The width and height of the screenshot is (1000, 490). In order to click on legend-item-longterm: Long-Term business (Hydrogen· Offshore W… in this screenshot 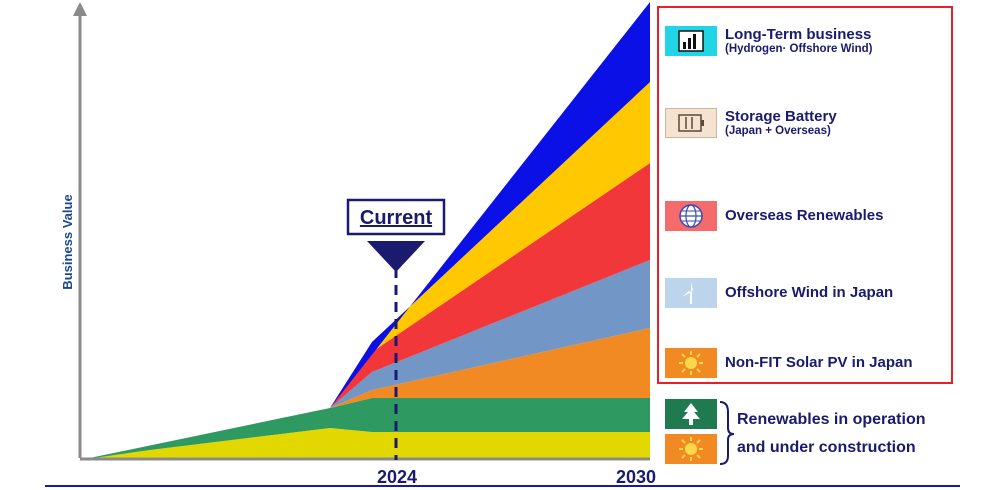, I will do `click(769, 41)`.